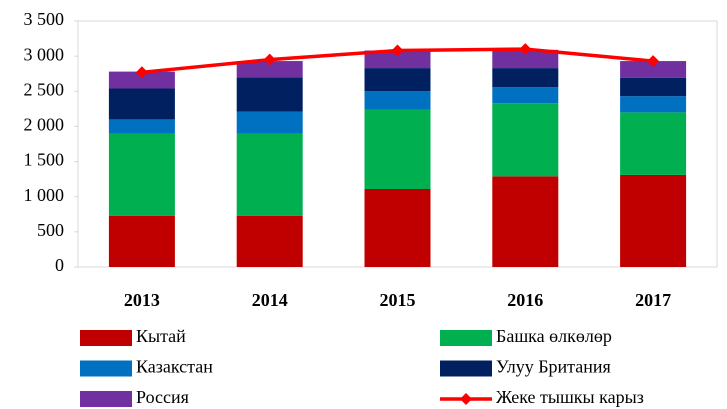 This screenshot has width=727, height=409. What do you see at coordinates (270, 300) in the screenshot?
I see `x-tick-label: 2014` at bounding box center [270, 300].